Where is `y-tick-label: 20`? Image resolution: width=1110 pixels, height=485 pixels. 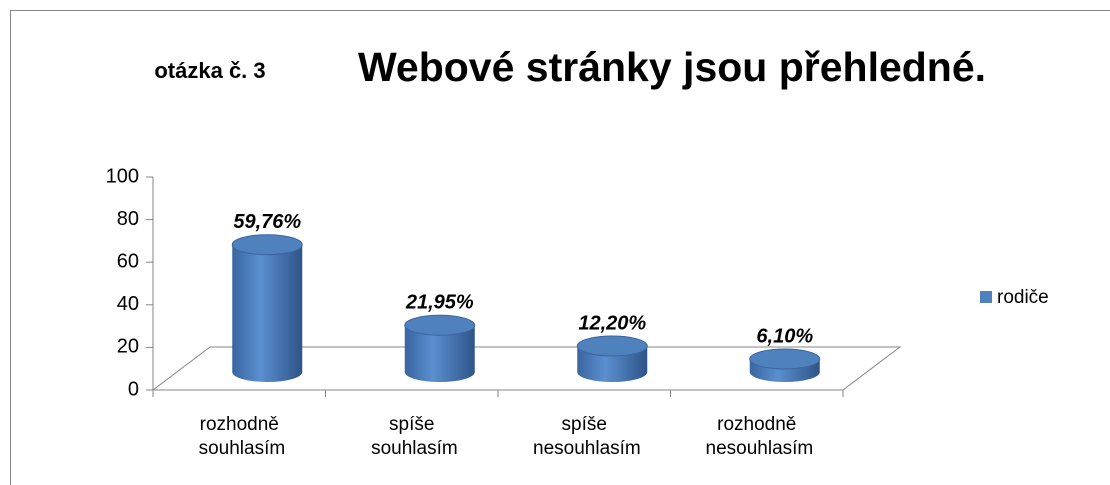
y-tick-label: 20 is located at coordinates (128, 347).